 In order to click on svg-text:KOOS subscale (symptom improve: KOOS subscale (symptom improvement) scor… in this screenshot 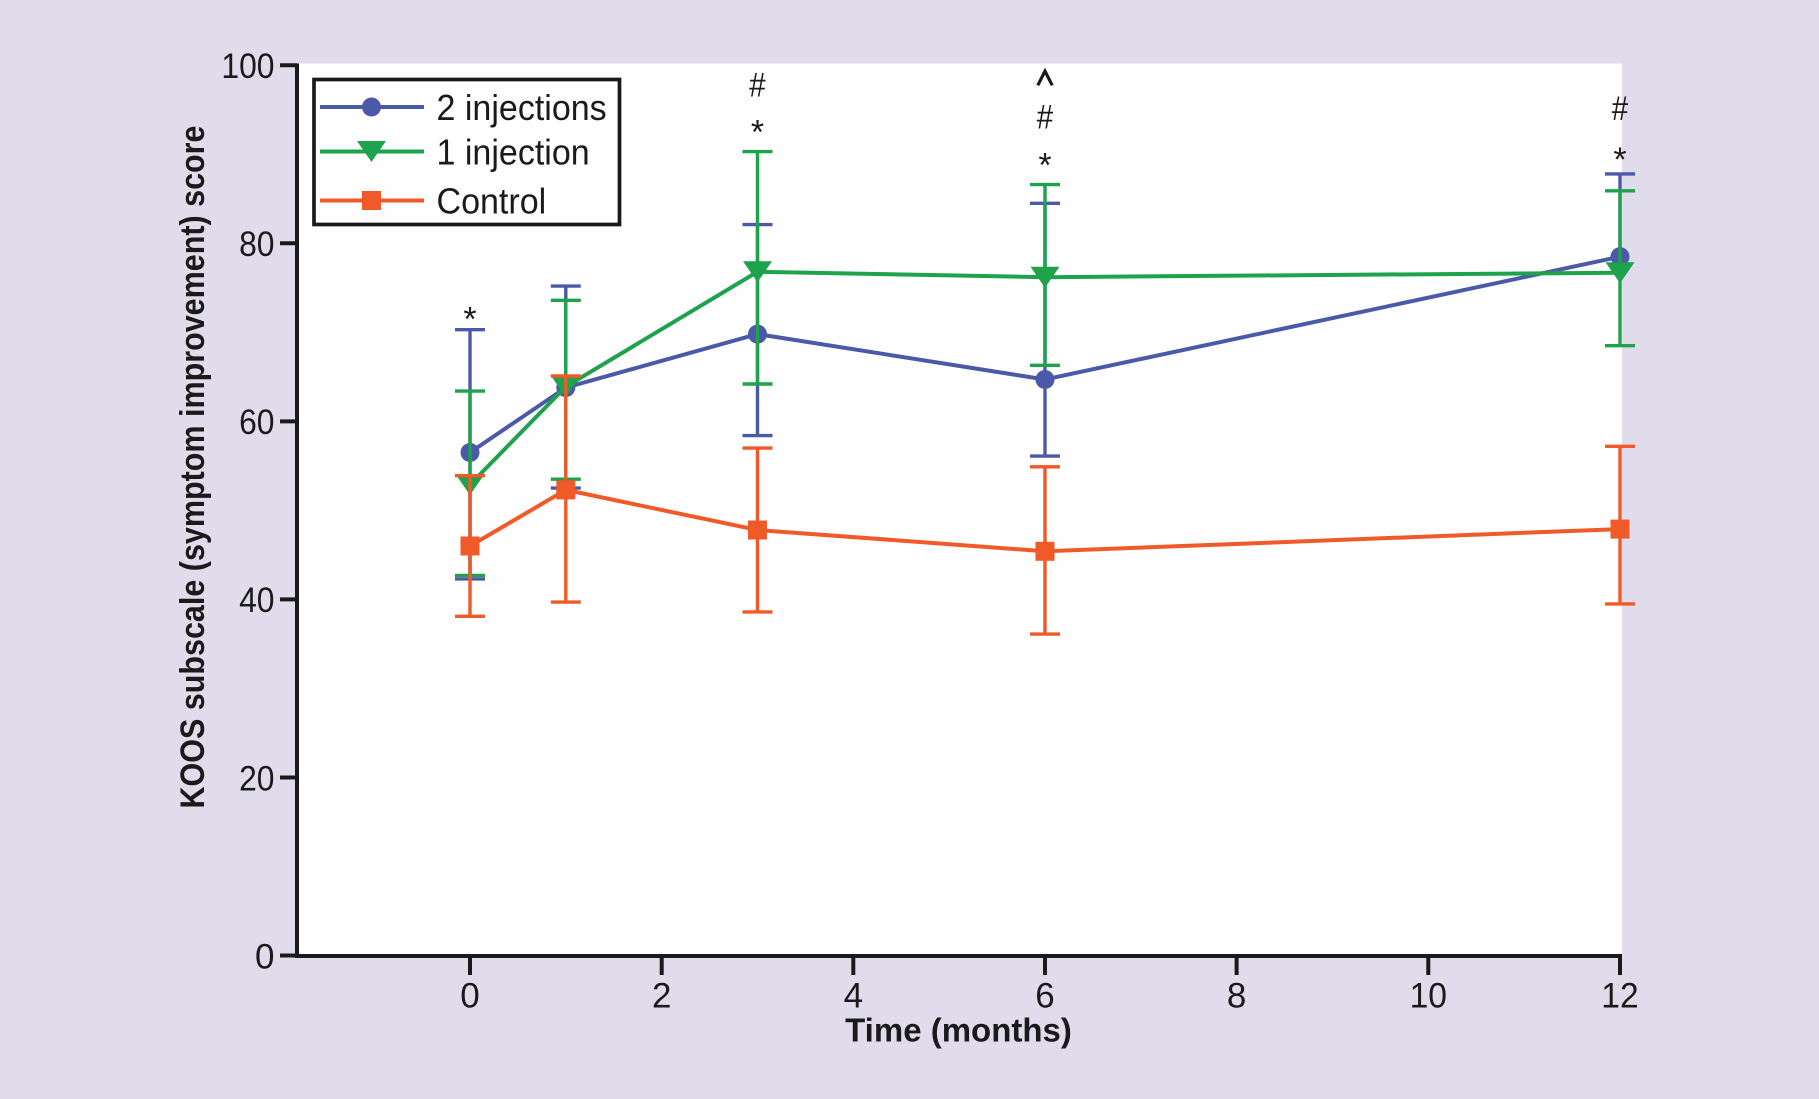, I will do `click(193, 467)`.